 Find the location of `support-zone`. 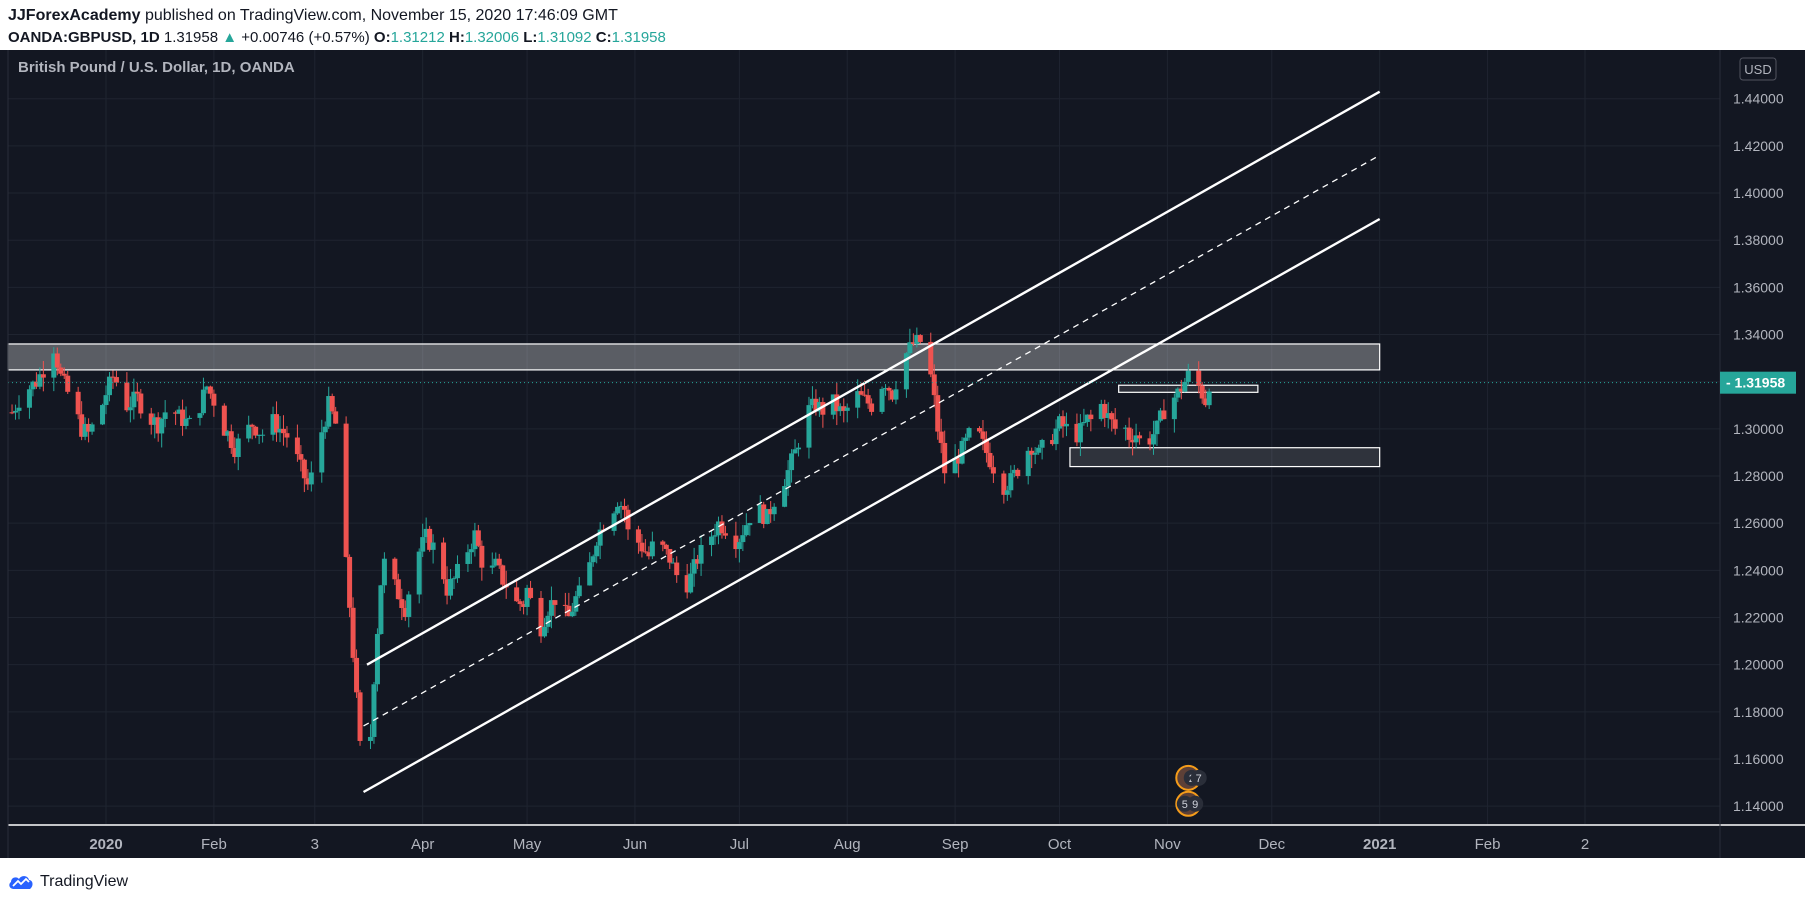

support-zone is located at coordinates (1225, 457).